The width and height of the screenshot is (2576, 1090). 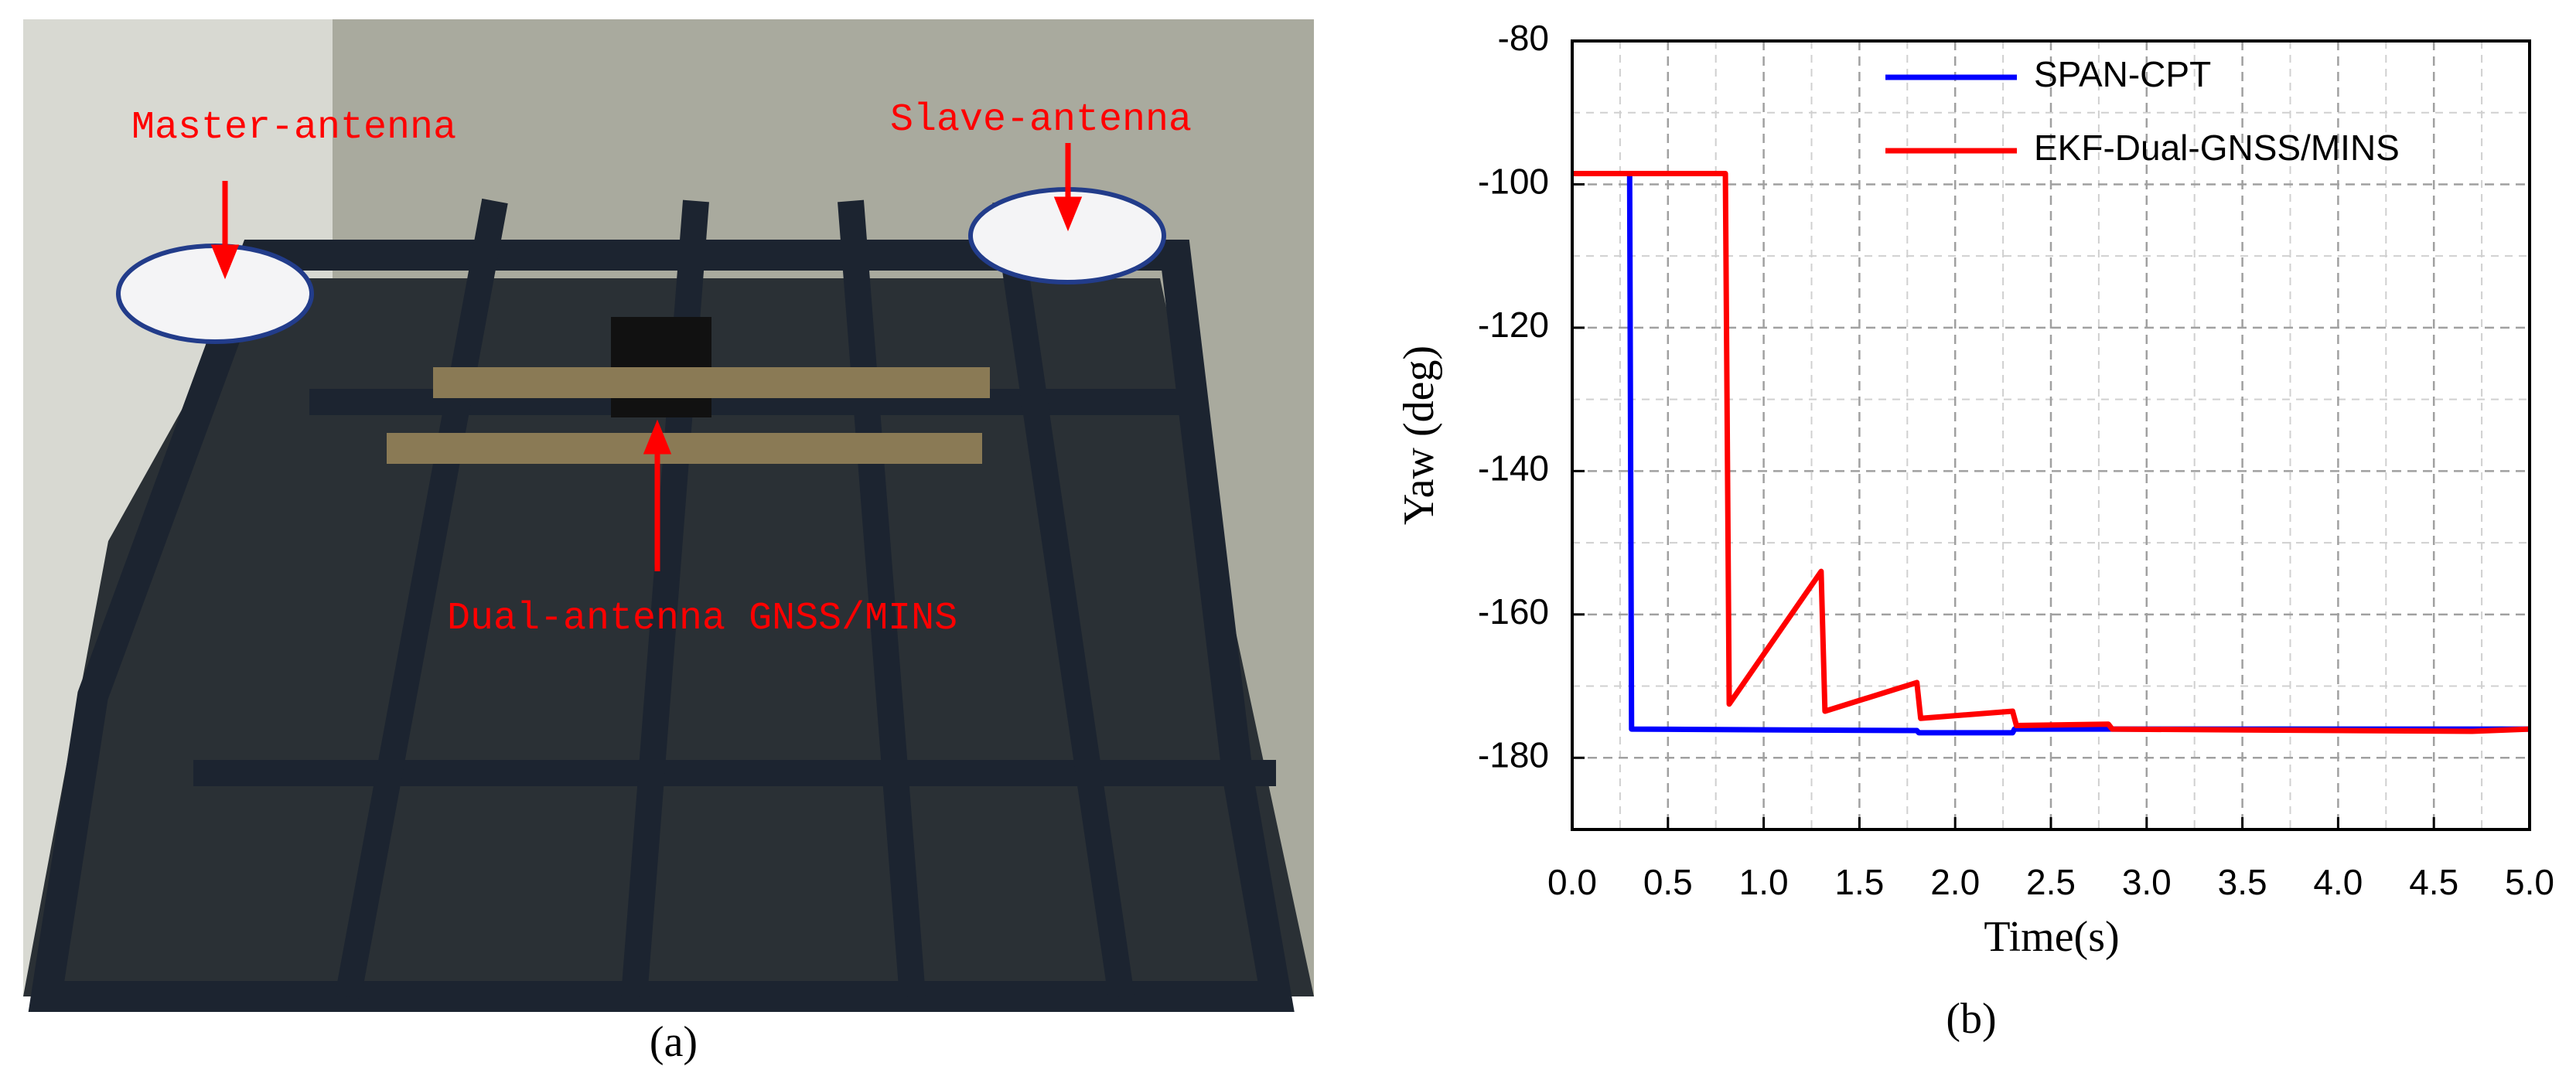 I want to click on x-tick-label: 2.5, so click(x=2051, y=882).